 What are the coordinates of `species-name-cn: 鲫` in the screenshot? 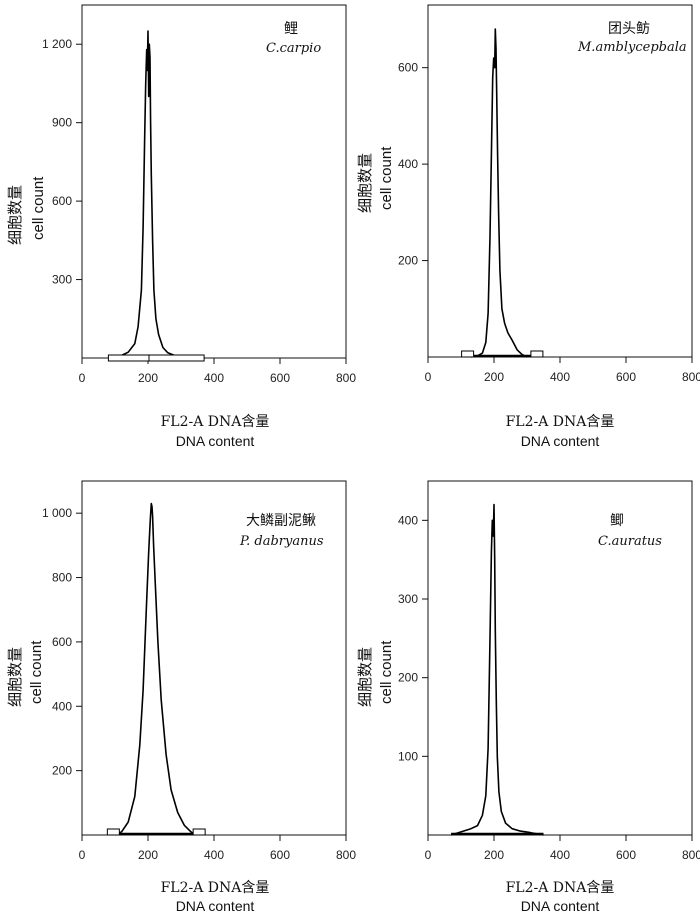 It's located at (617, 521).